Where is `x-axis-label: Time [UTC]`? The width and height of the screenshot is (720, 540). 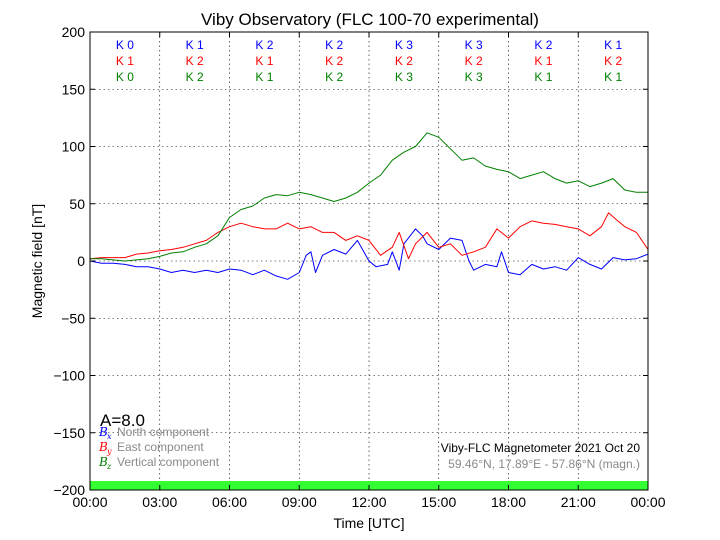
x-axis-label: Time [UTC] is located at coordinates (368, 523).